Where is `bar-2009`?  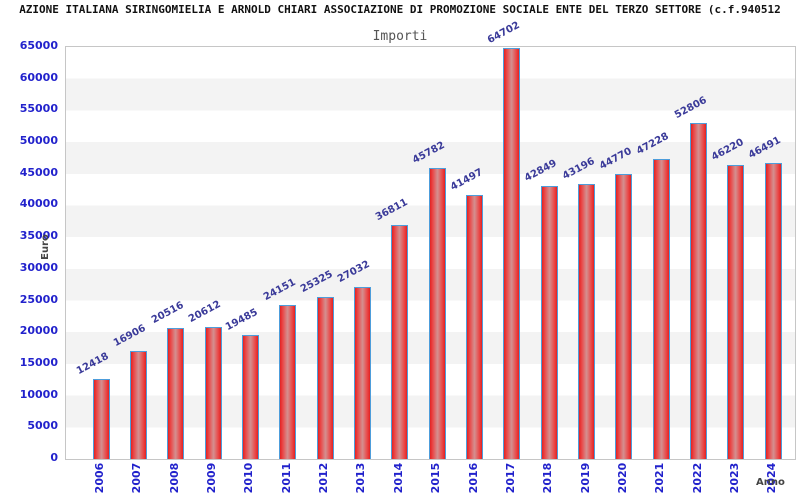
bar-2009 is located at coordinates (213, 393).